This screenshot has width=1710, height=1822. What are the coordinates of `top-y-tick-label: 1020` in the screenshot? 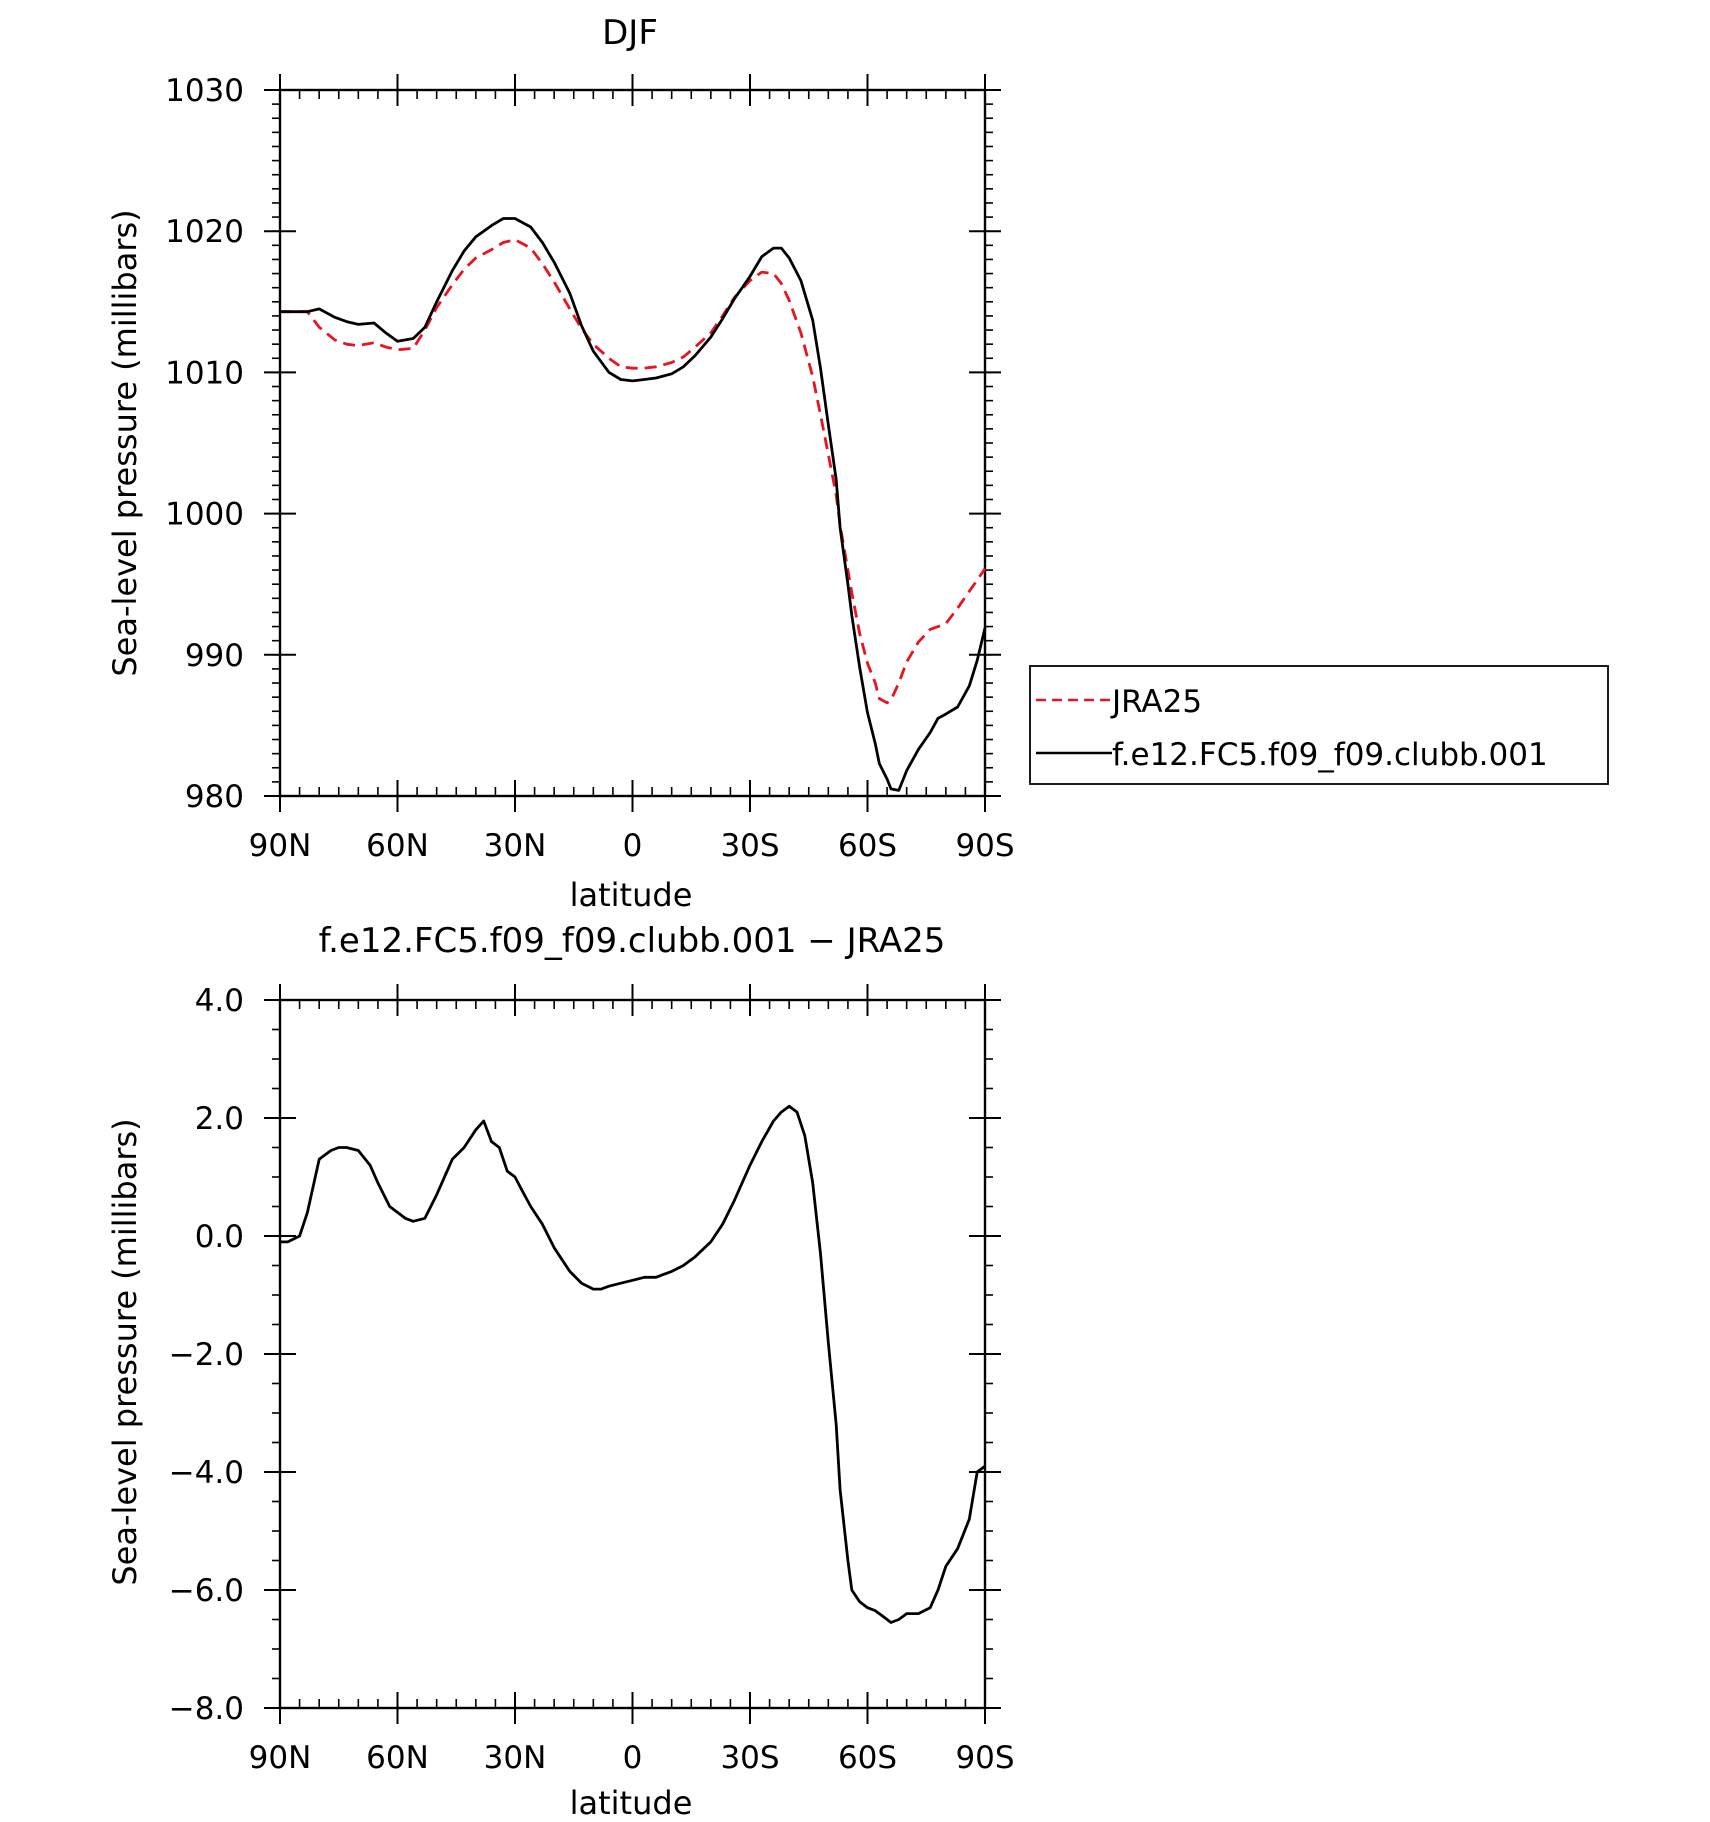 It's located at (204, 232).